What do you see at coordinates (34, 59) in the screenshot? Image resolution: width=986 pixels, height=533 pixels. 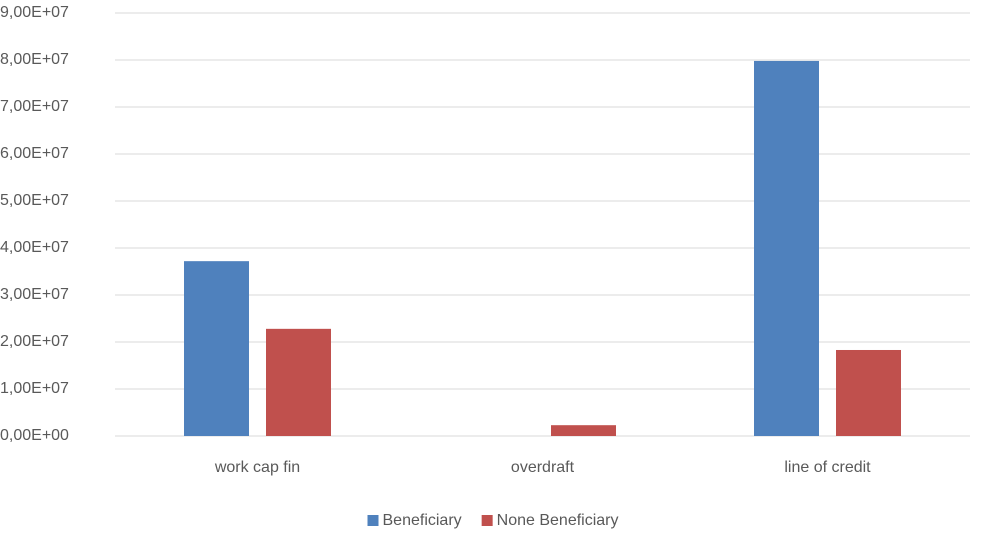 I see `y-tick-label: 8,00E+07` at bounding box center [34, 59].